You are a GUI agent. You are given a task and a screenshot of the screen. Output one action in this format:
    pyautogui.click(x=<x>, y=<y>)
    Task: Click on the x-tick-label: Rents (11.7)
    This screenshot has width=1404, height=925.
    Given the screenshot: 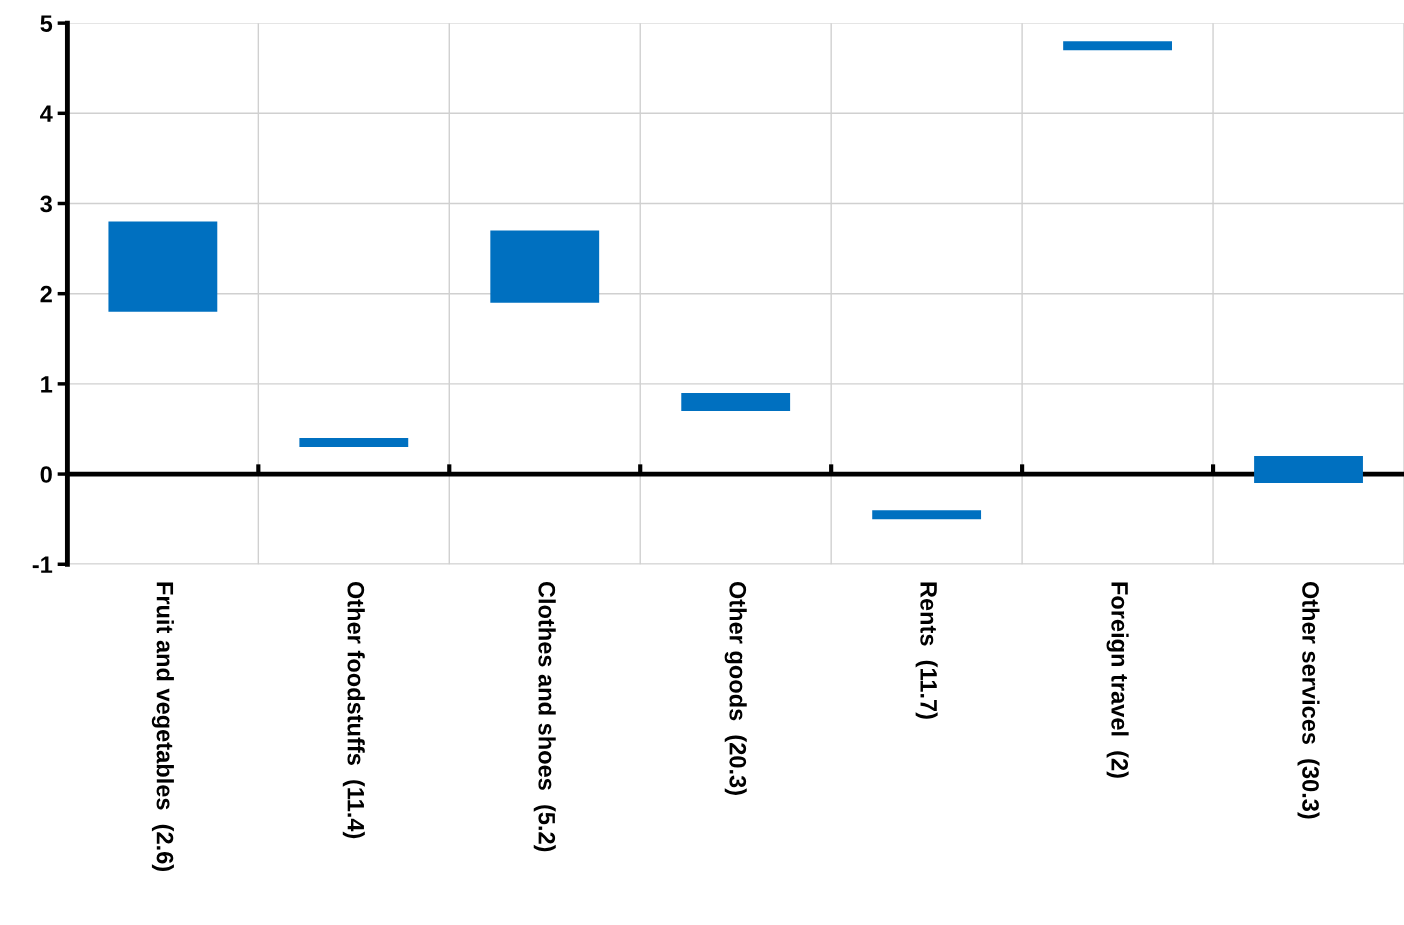 What is the action you would take?
    pyautogui.click(x=926, y=650)
    